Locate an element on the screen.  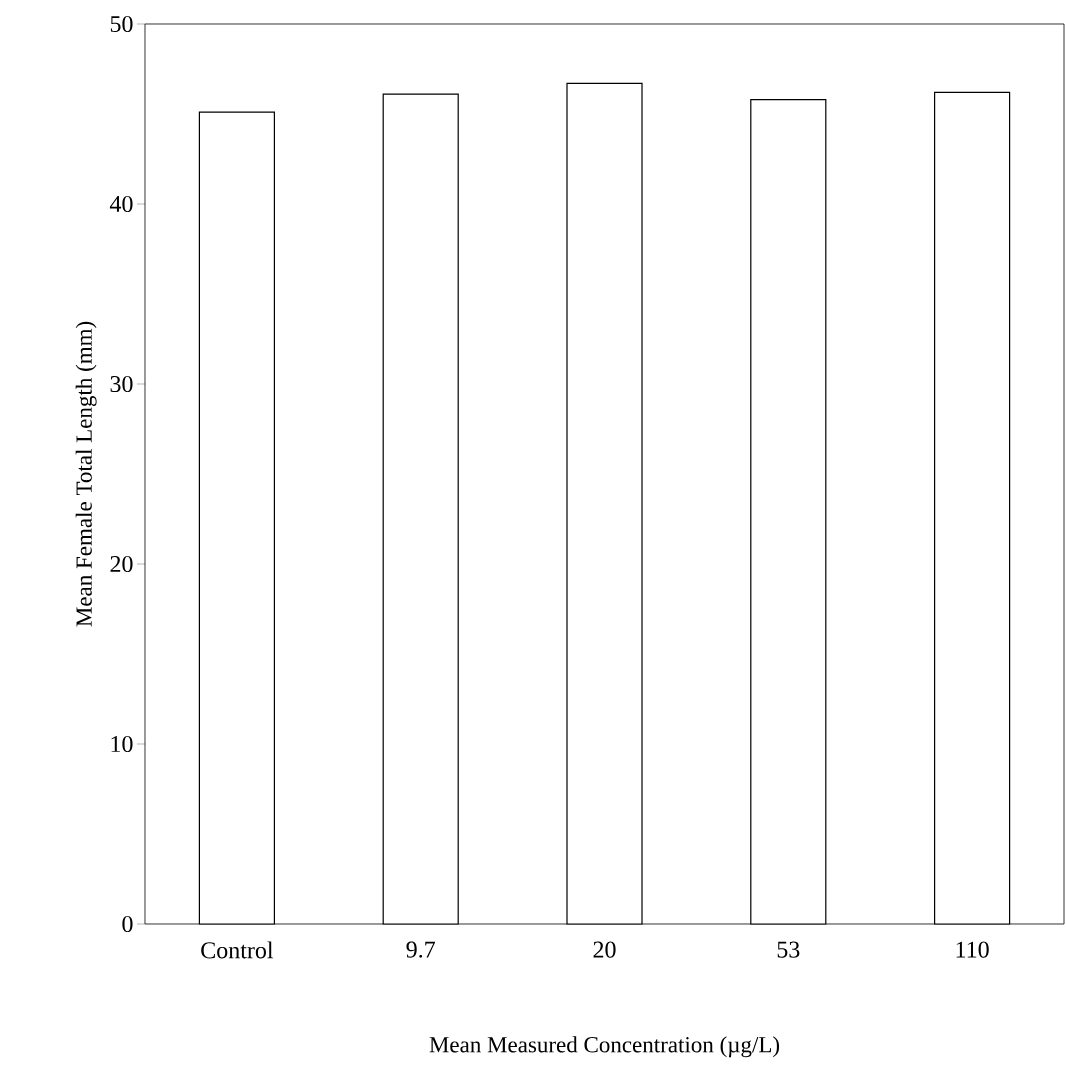
x-tick-label: Control is located at coordinates (237, 950).